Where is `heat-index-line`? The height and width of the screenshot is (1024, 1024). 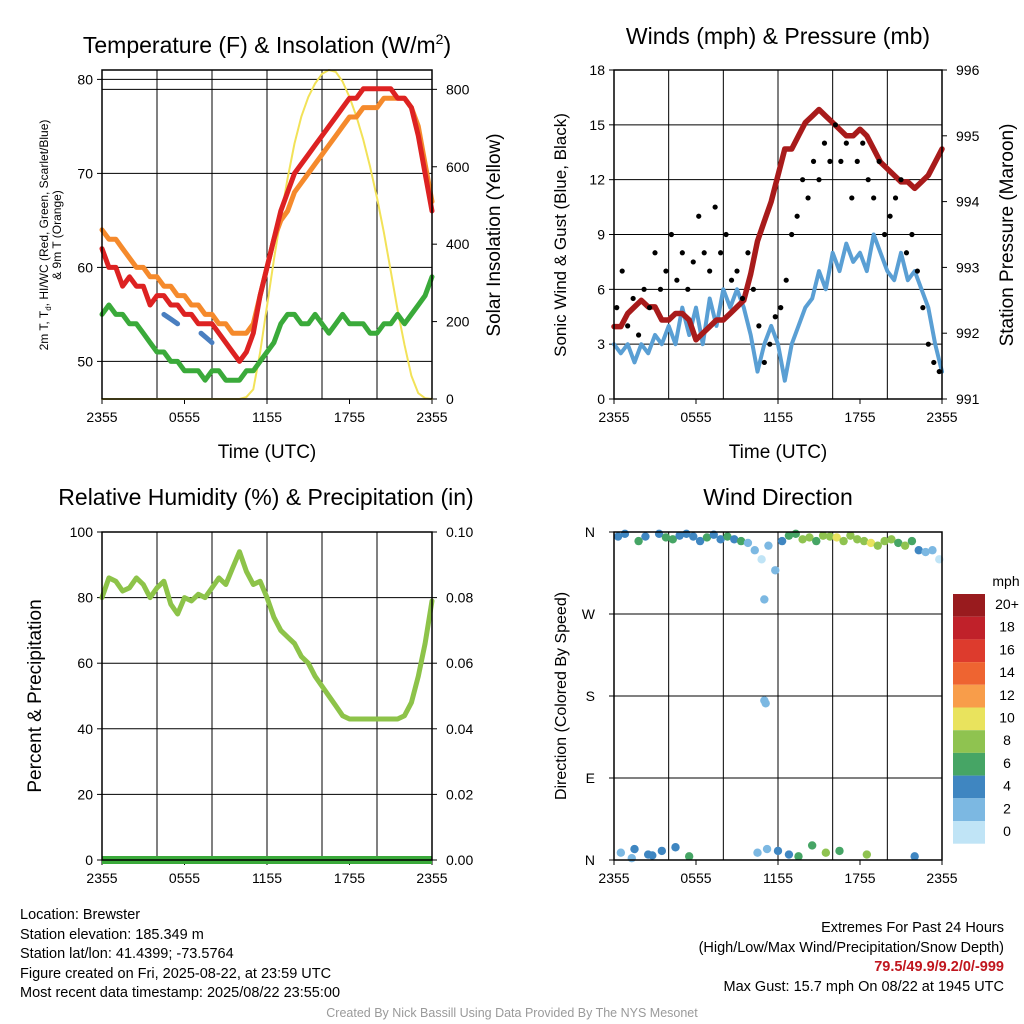 heat-index-line is located at coordinates (206, 338).